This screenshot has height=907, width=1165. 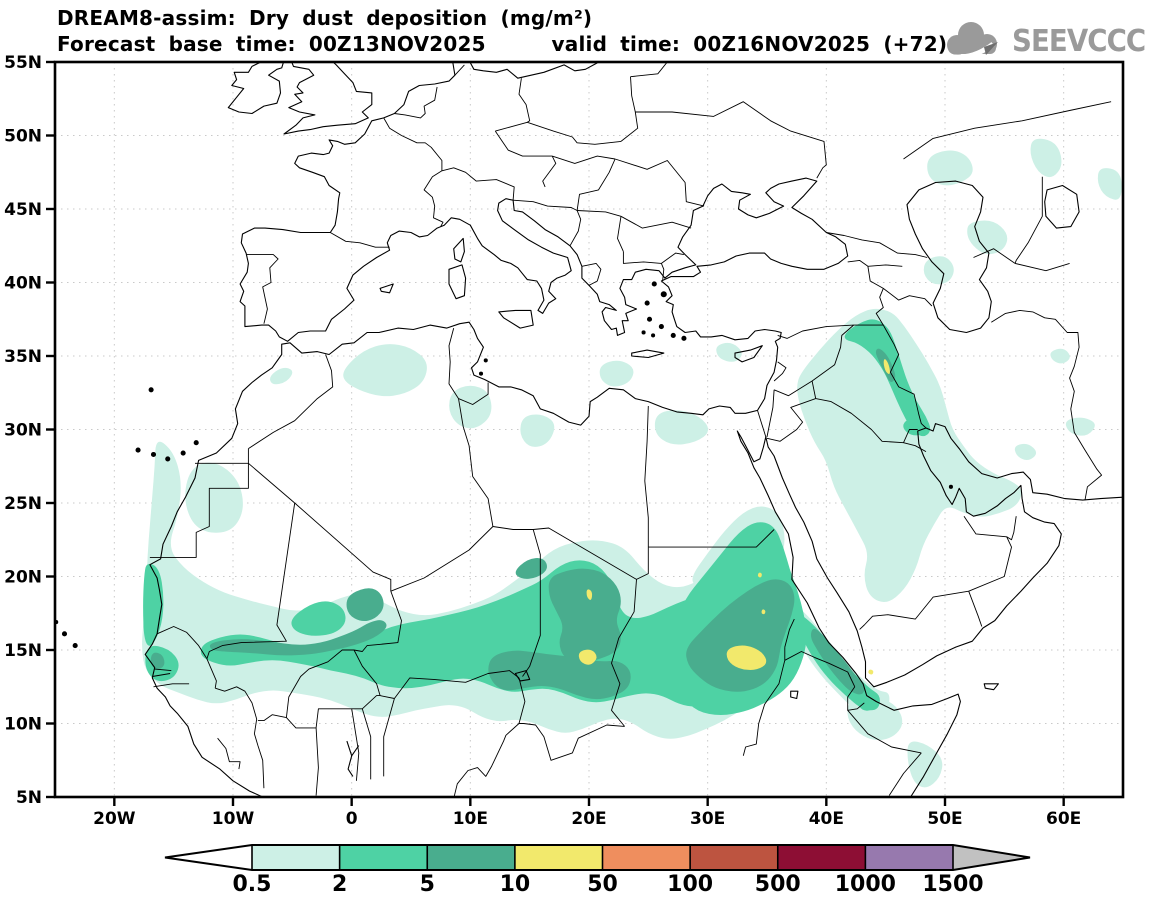 I want to click on colorbar-tick-label: 500, so click(x=778, y=884).